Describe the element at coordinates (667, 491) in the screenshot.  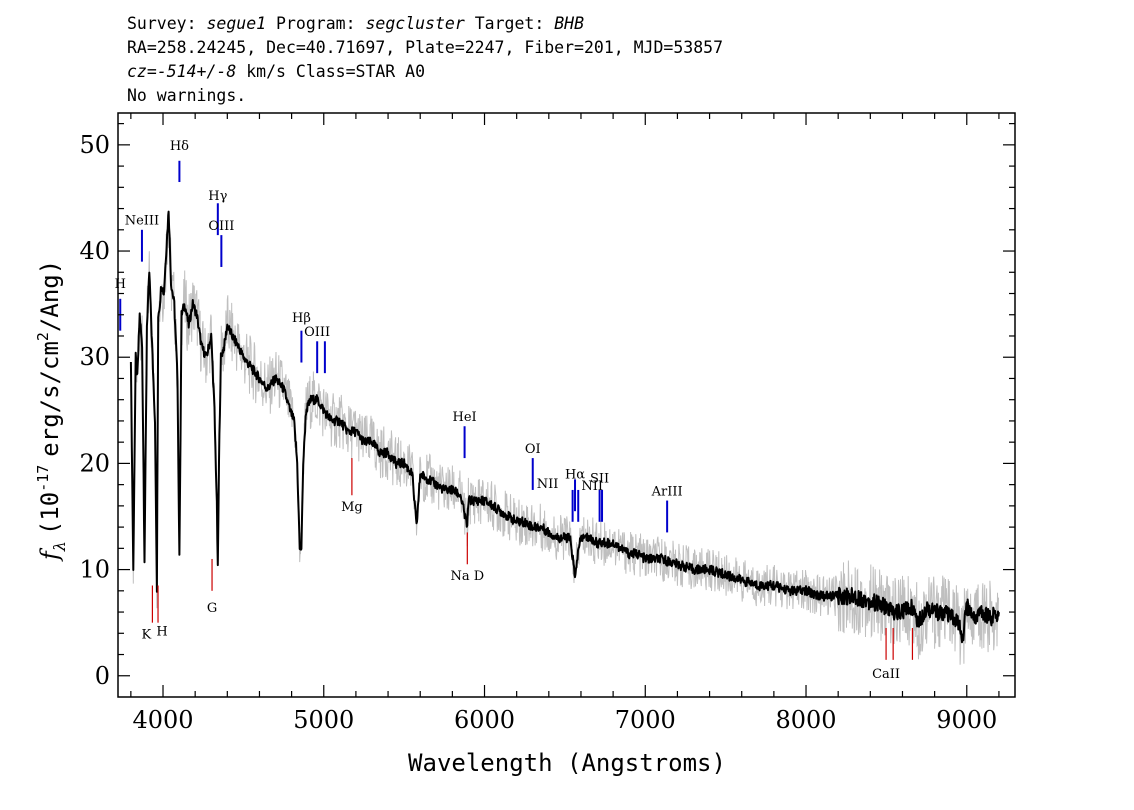
I see `spectral-line-label: ArIII` at that location.